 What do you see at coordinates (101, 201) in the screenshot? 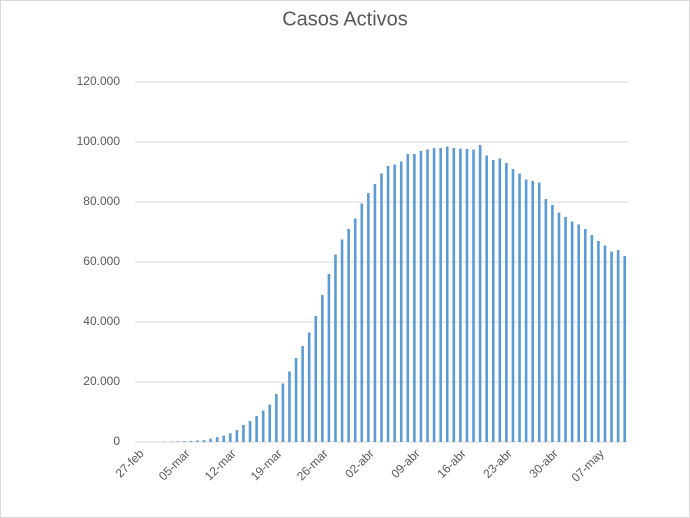
I see `y-tick-label: 80.000` at bounding box center [101, 201].